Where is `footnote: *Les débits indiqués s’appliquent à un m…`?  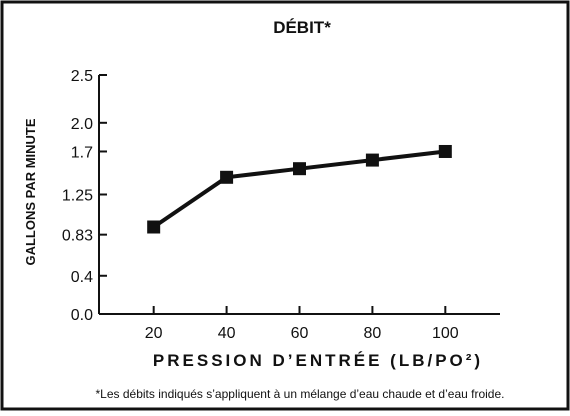 footnote: *Les débits indiqués s’appliquent à un m… is located at coordinates (300, 394).